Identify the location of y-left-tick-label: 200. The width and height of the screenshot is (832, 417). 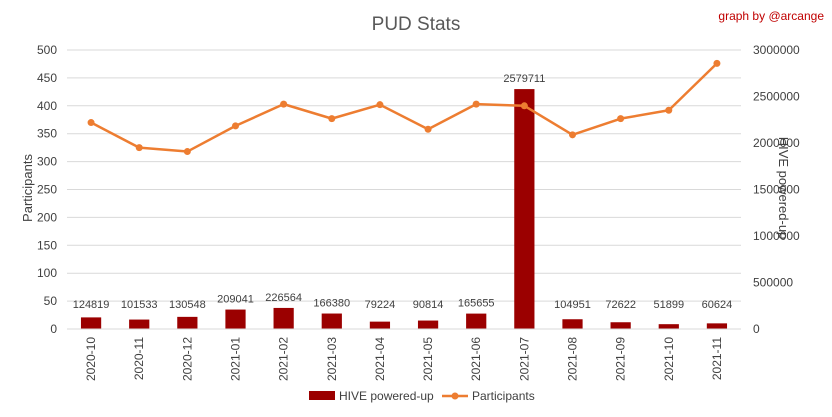
(47, 217).